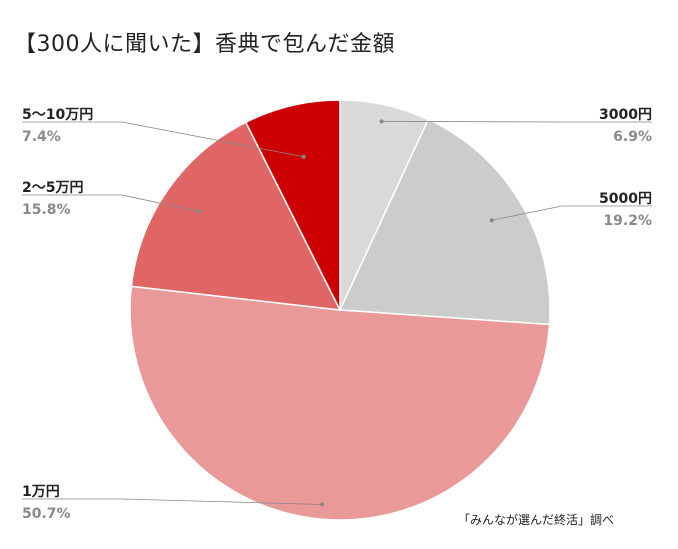 The width and height of the screenshot is (678, 549). Describe the element at coordinates (41, 492) in the screenshot. I see `slice-label: 1万円` at that location.